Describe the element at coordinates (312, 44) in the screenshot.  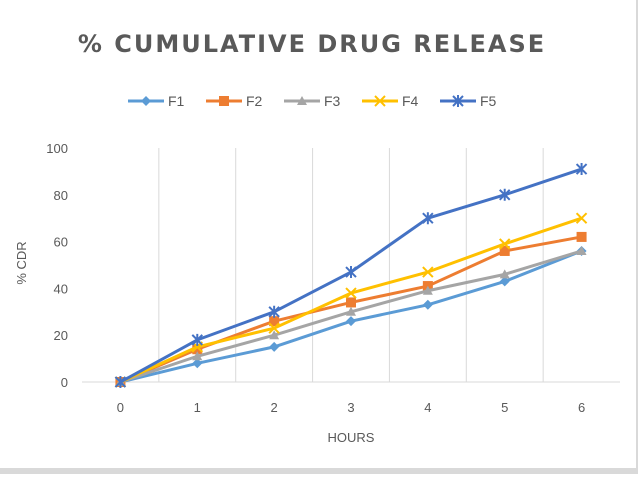
I see `chart-title: % CUMULATIVE DRUG RELEASE` at that location.